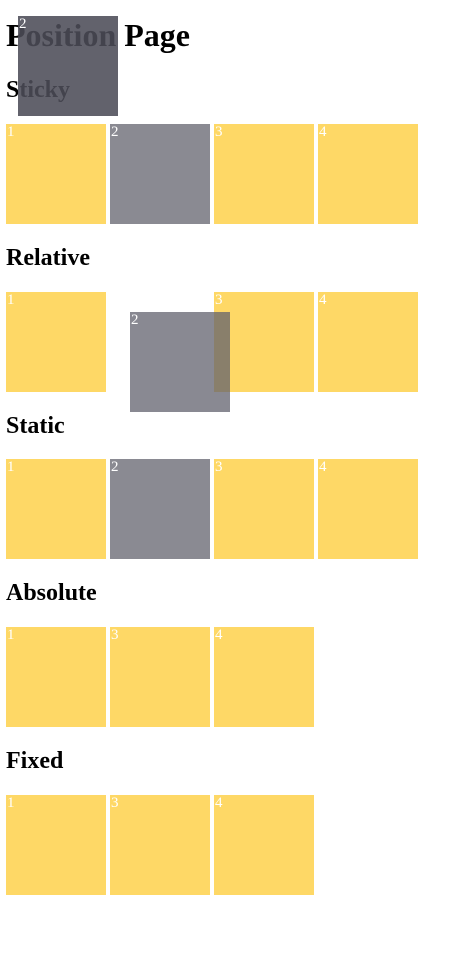  What do you see at coordinates (56, 845) in the screenshot?
I see `fixed-box-1: 1` at bounding box center [56, 845].